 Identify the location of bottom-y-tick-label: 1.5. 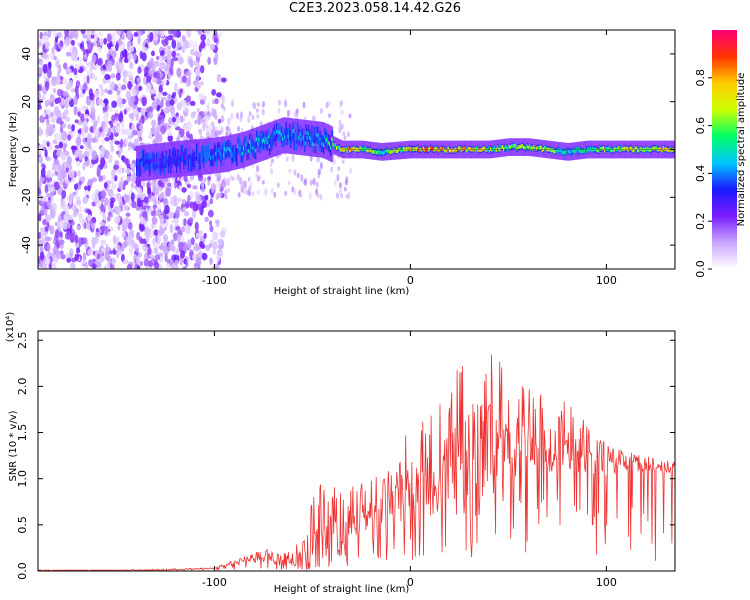
(22, 433).